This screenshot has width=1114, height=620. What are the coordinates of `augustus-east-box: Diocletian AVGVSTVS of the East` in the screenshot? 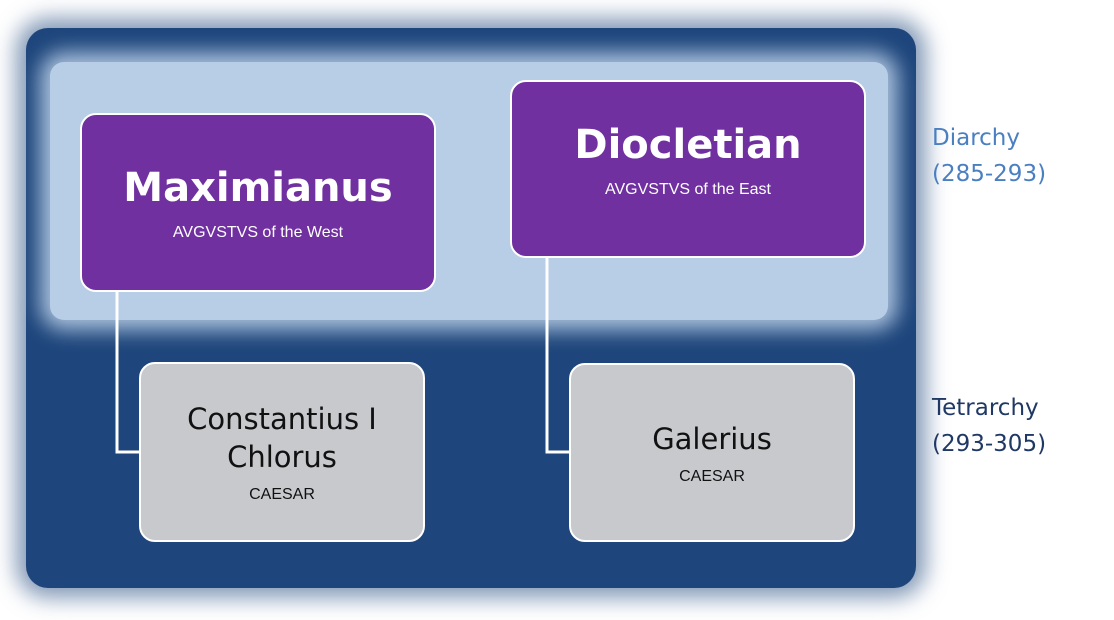 It's located at (688, 169).